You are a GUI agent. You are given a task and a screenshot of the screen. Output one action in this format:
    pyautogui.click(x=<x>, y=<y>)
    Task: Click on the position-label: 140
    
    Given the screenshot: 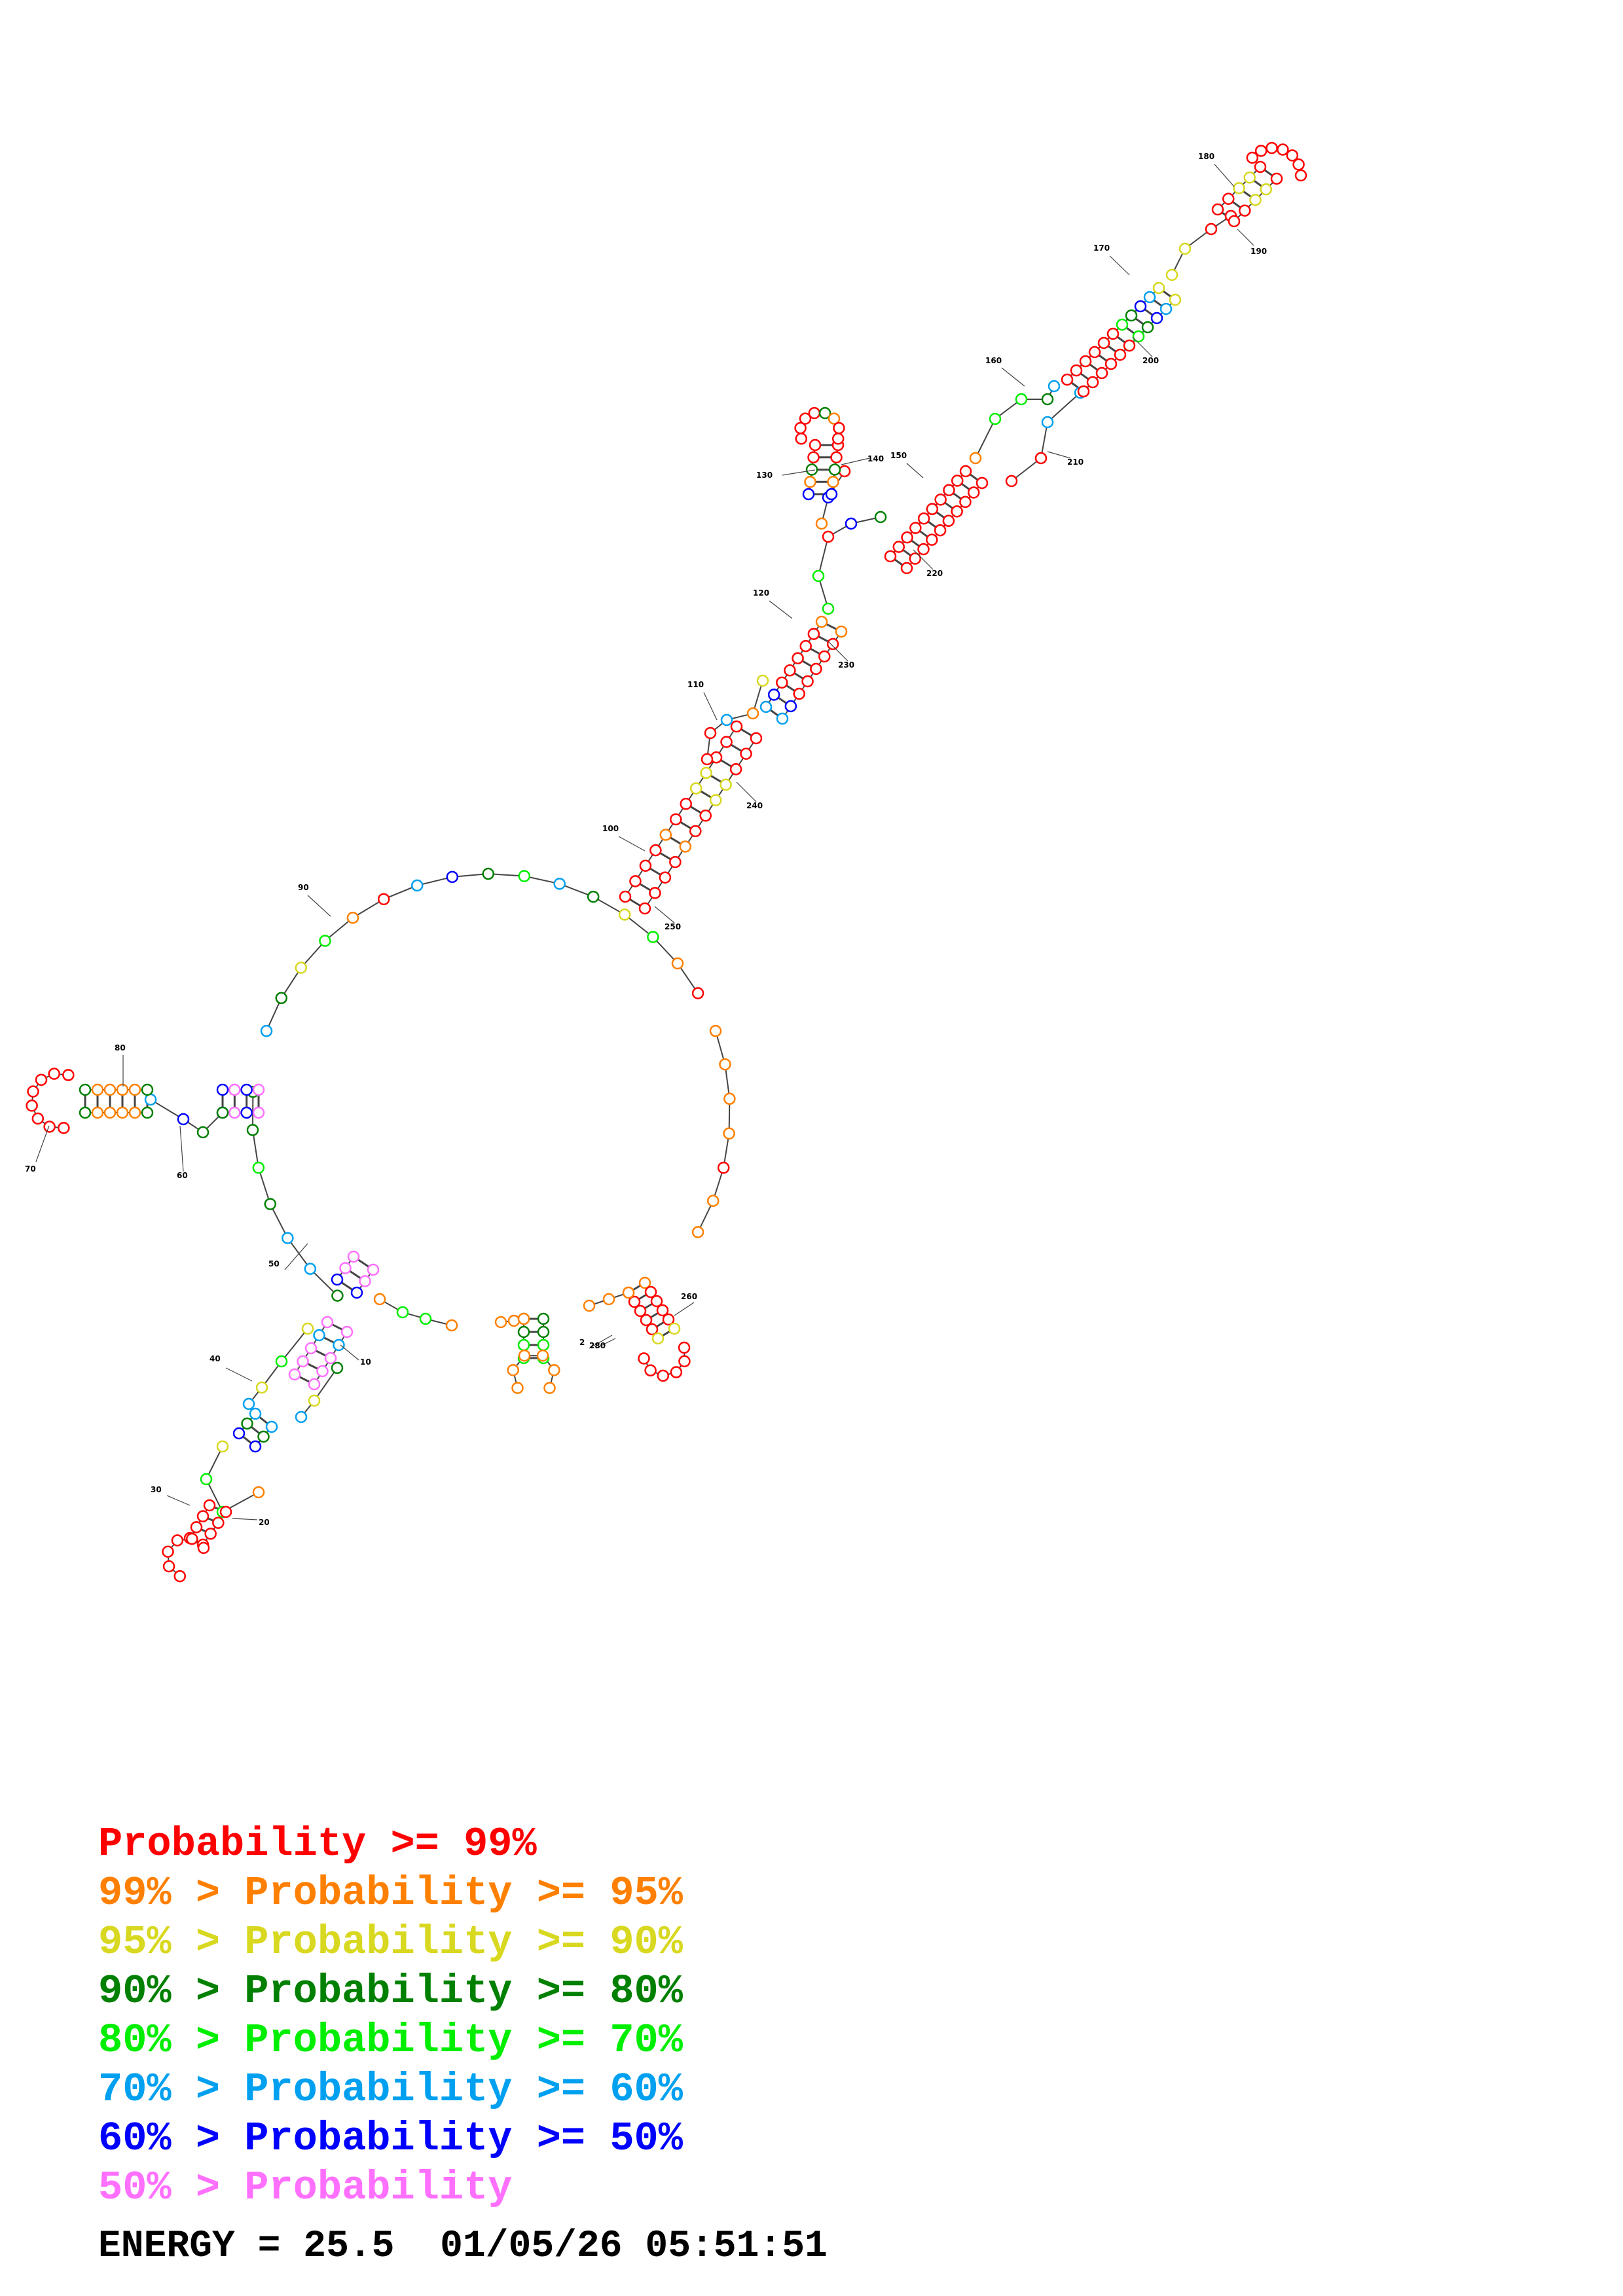 What is the action you would take?
    pyautogui.click(x=875, y=458)
    